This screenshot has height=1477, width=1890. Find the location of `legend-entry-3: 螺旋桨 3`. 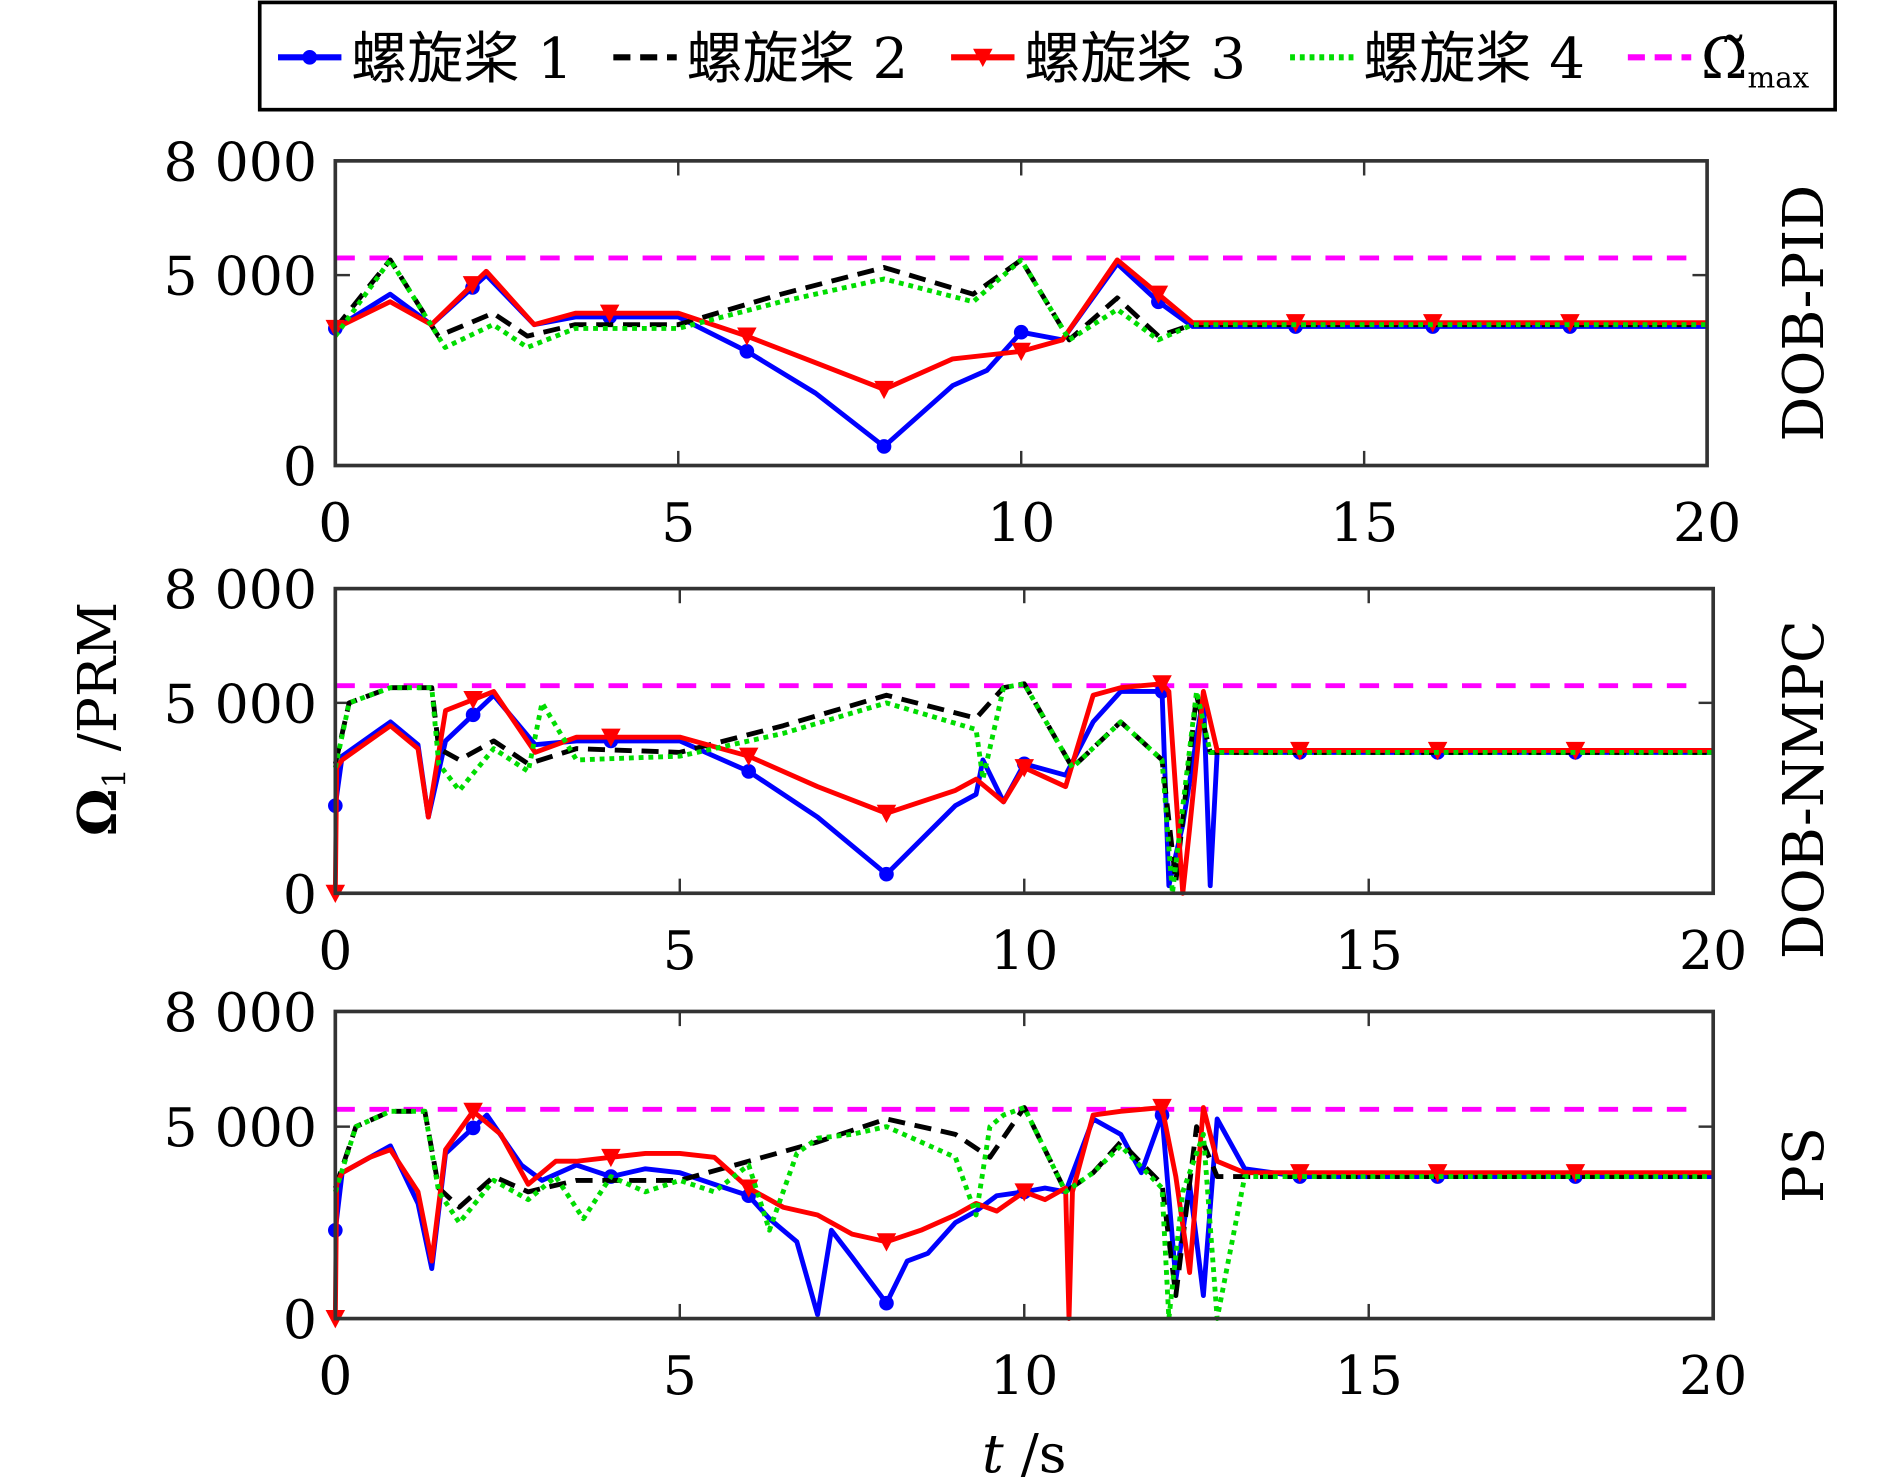

legend-entry-3: 螺旋桨 3 is located at coordinates (1098, 59).